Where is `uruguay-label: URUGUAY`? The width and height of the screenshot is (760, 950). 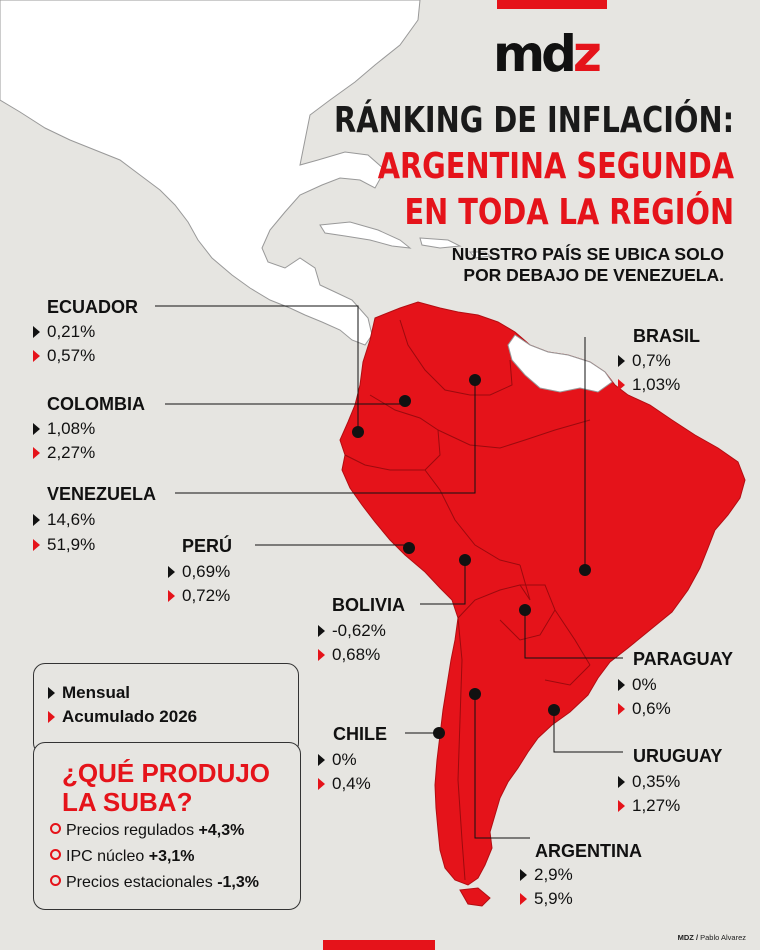
uruguay-label: URUGUAY is located at coordinates (678, 756).